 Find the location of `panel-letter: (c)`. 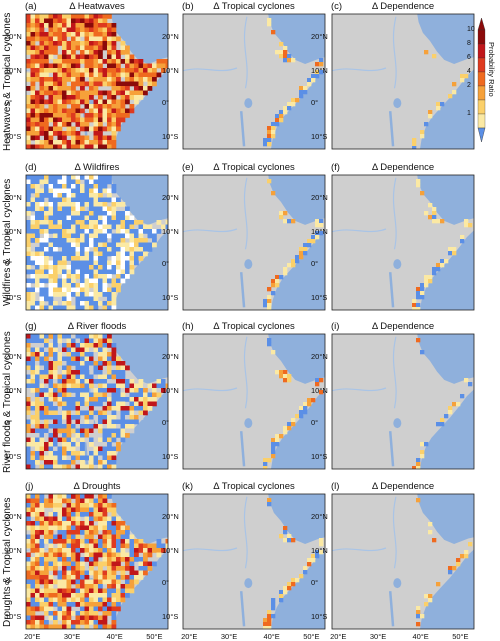

panel-letter: (c) is located at coordinates (337, 6).